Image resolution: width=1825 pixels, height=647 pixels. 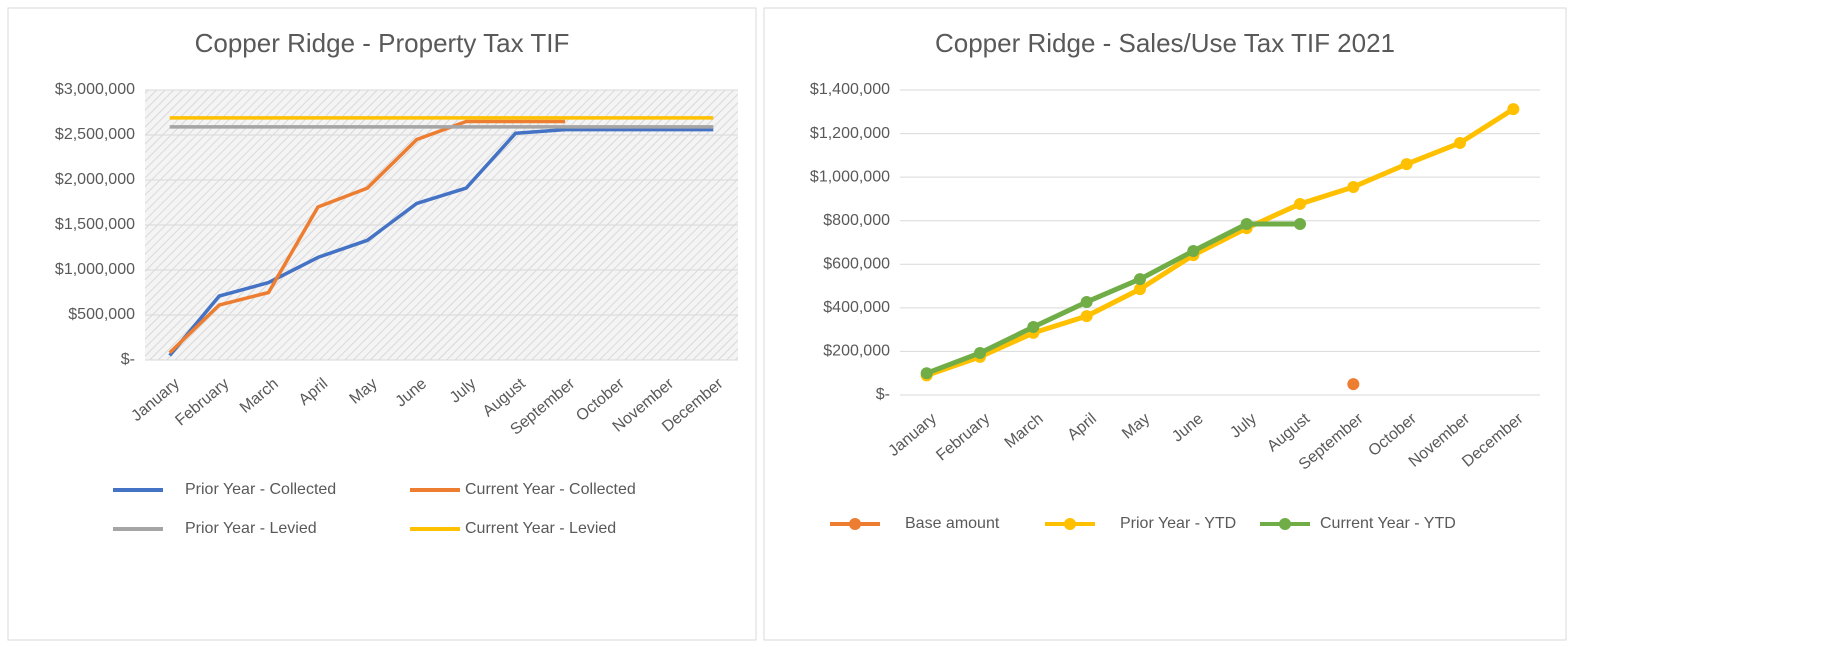 What do you see at coordinates (1178, 523) in the screenshot?
I see `legend-label: Prior Year - YTD` at bounding box center [1178, 523].